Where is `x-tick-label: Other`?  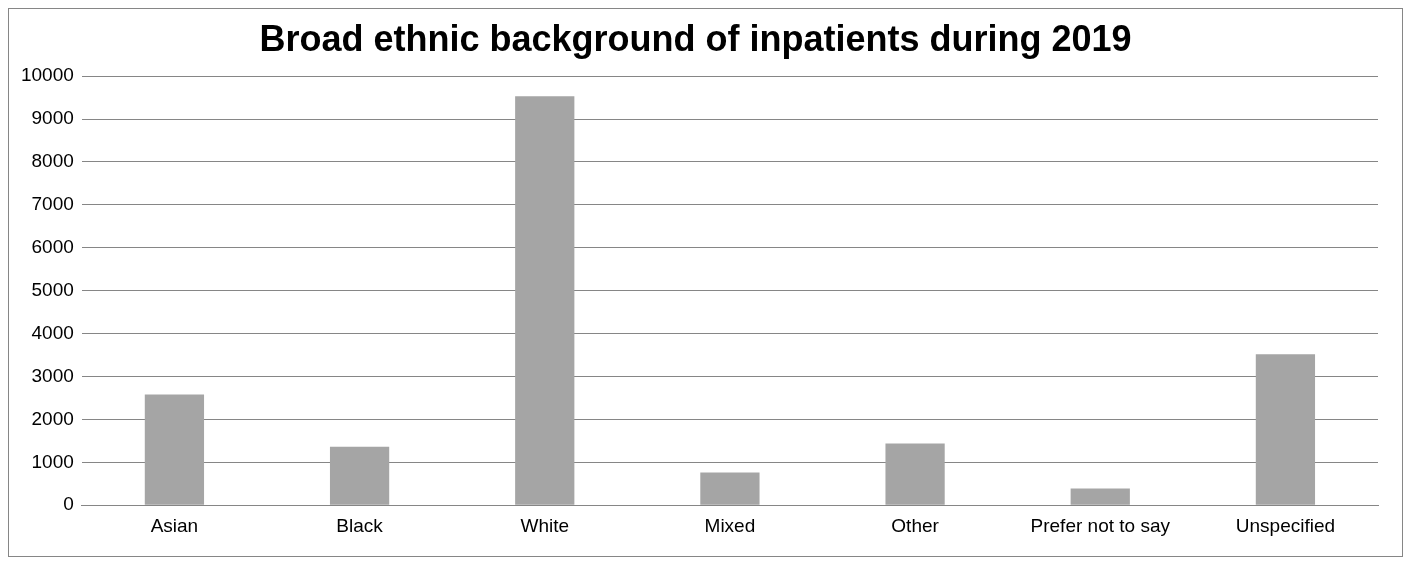 x-tick-label: Other is located at coordinates (915, 525).